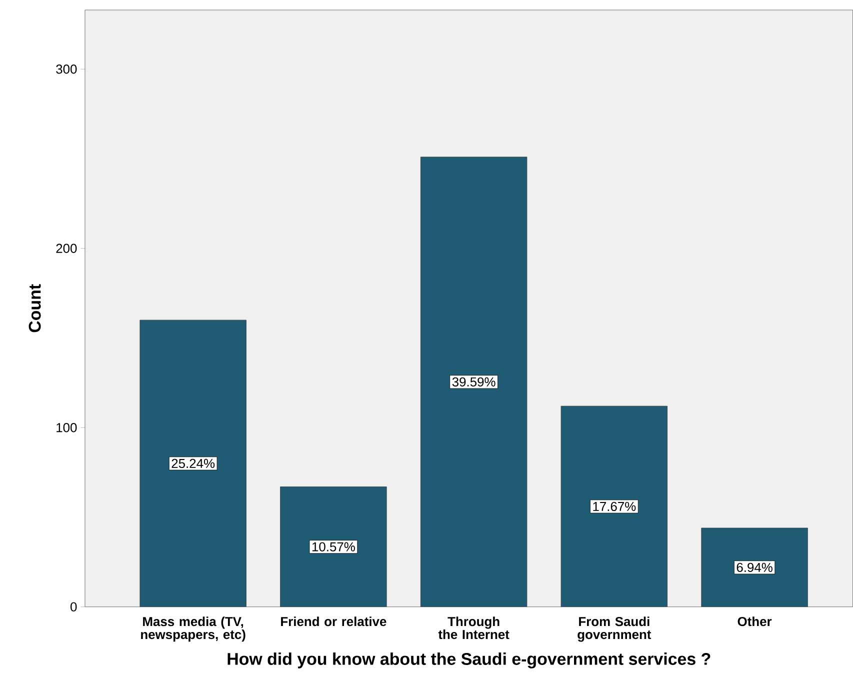  What do you see at coordinates (193, 629) in the screenshot?
I see `x-tick-label: Mass media (TV, newspapers, etc)` at bounding box center [193, 629].